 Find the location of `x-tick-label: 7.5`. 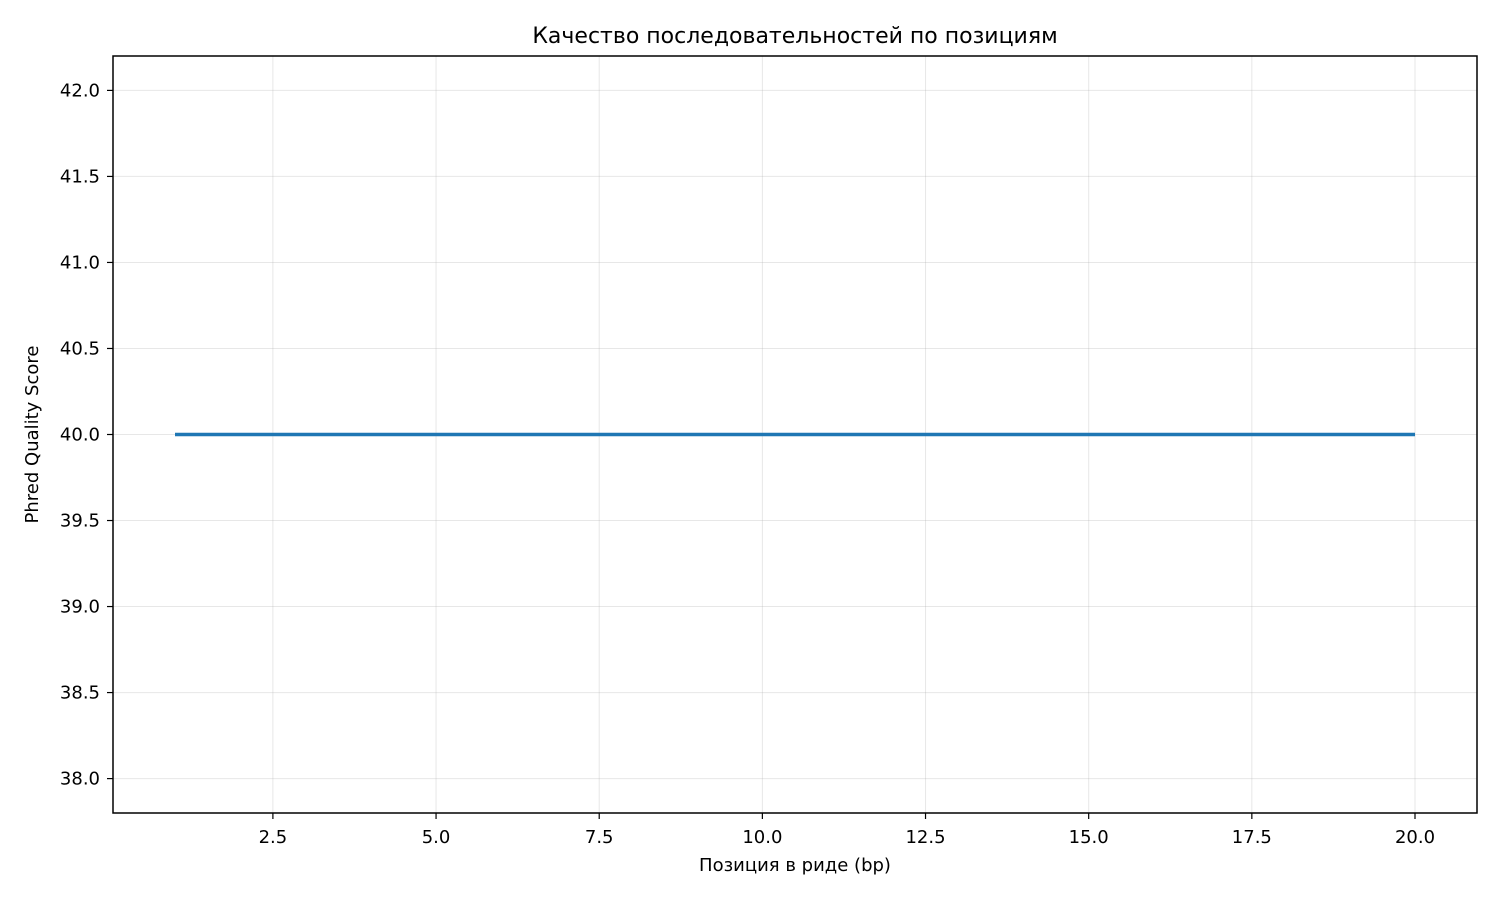

x-tick-label: 7.5 is located at coordinates (599, 837).